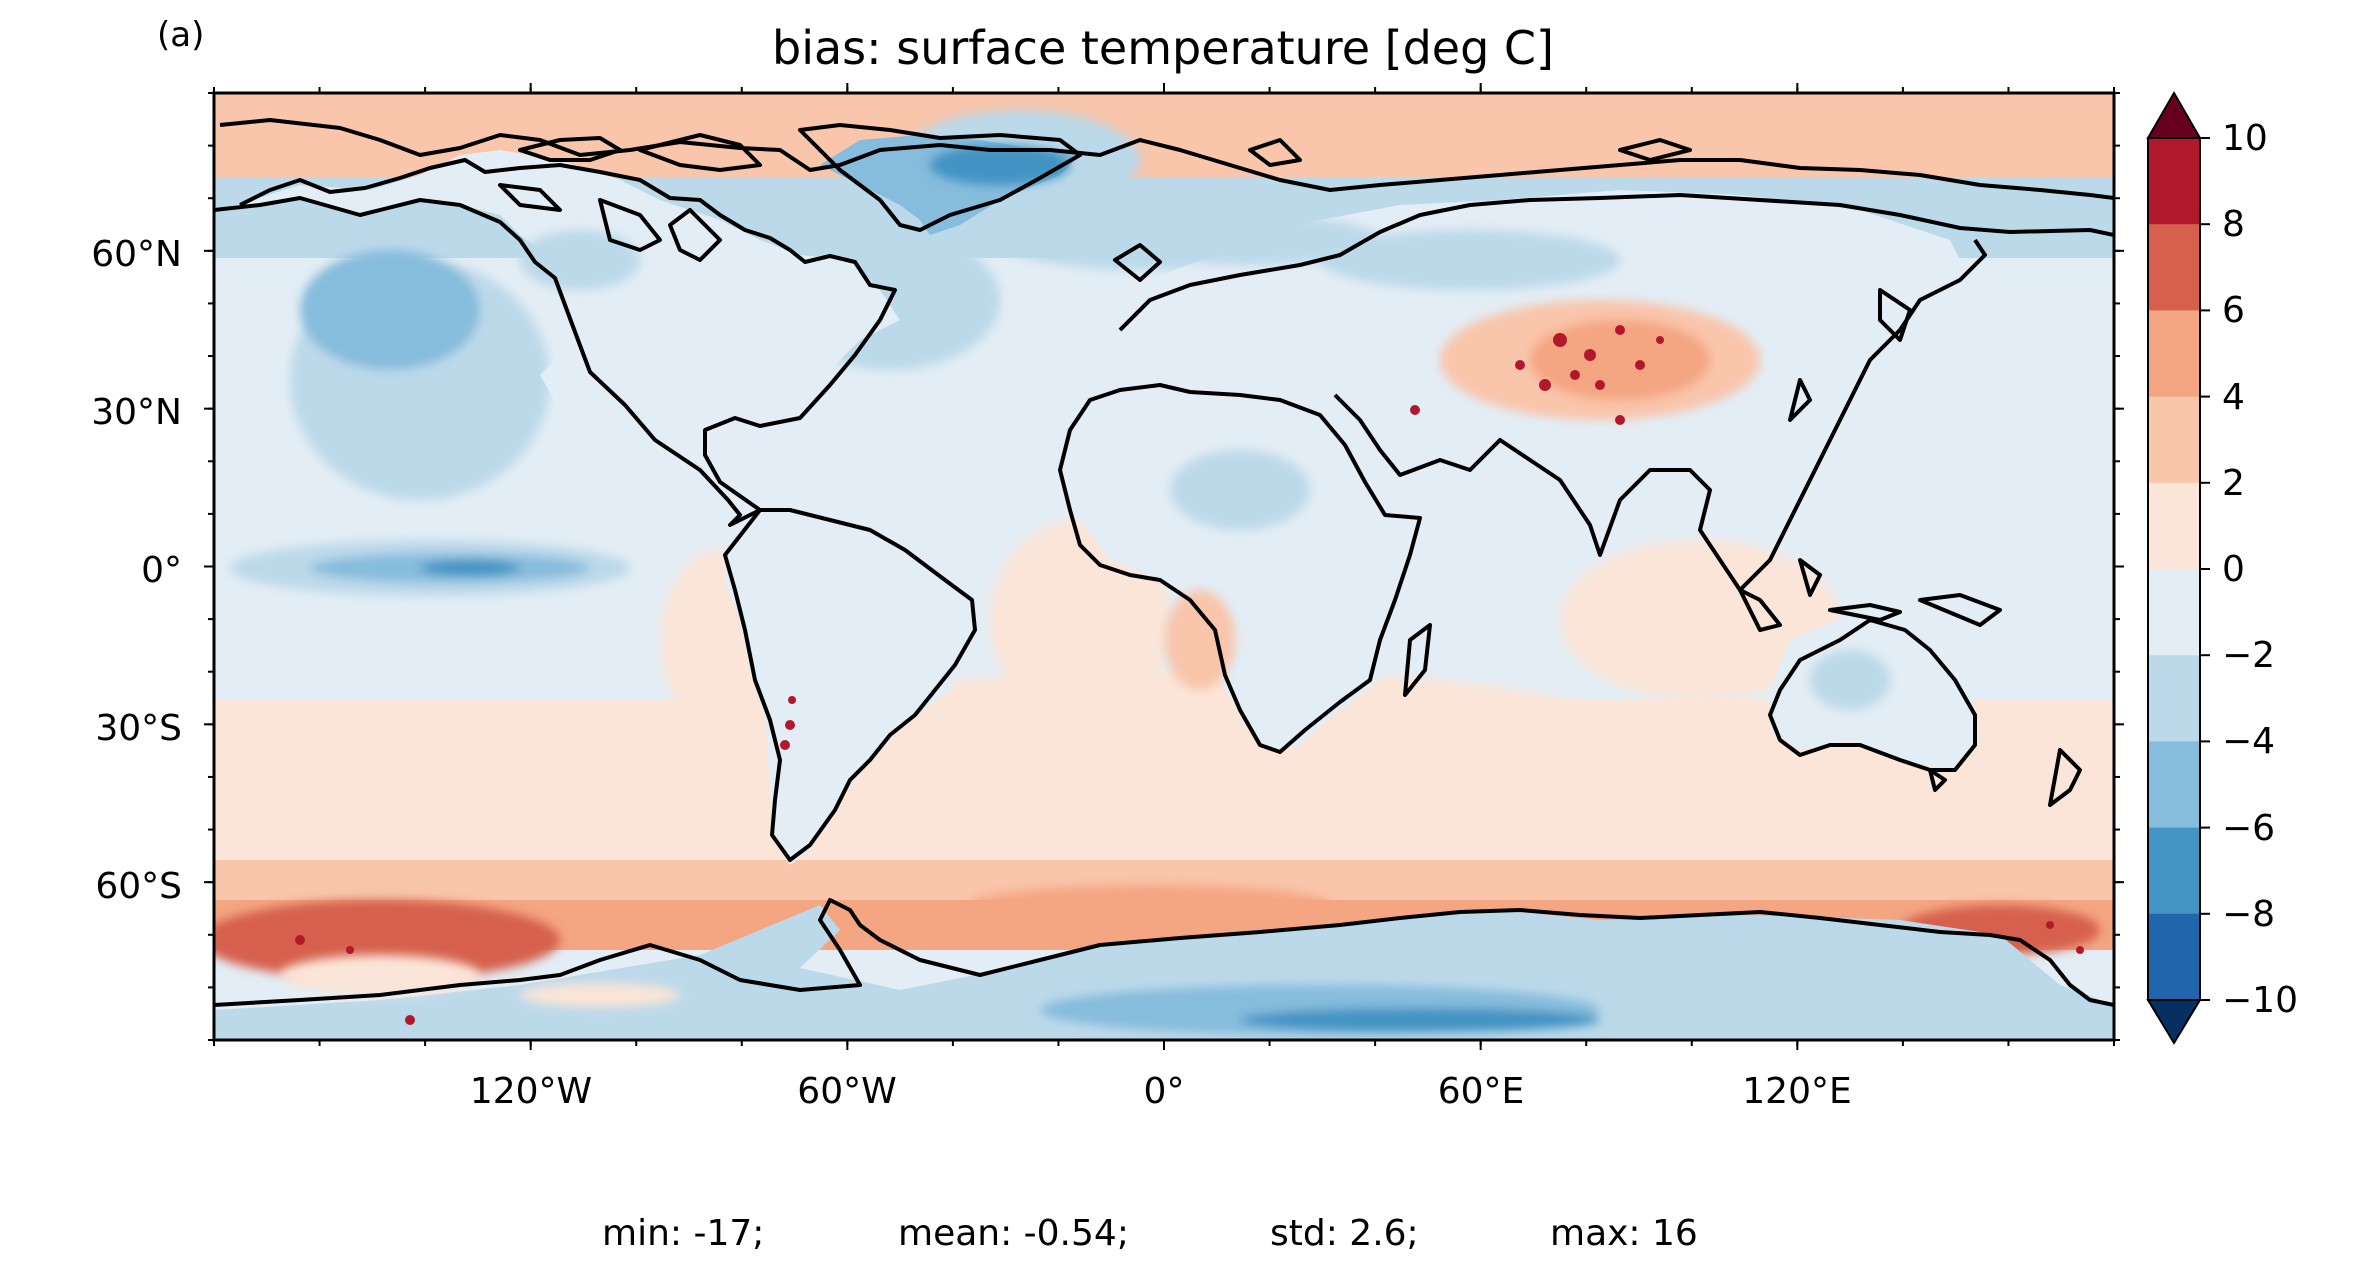  I want to click on lat-tick-label: 30°N, so click(136, 412).